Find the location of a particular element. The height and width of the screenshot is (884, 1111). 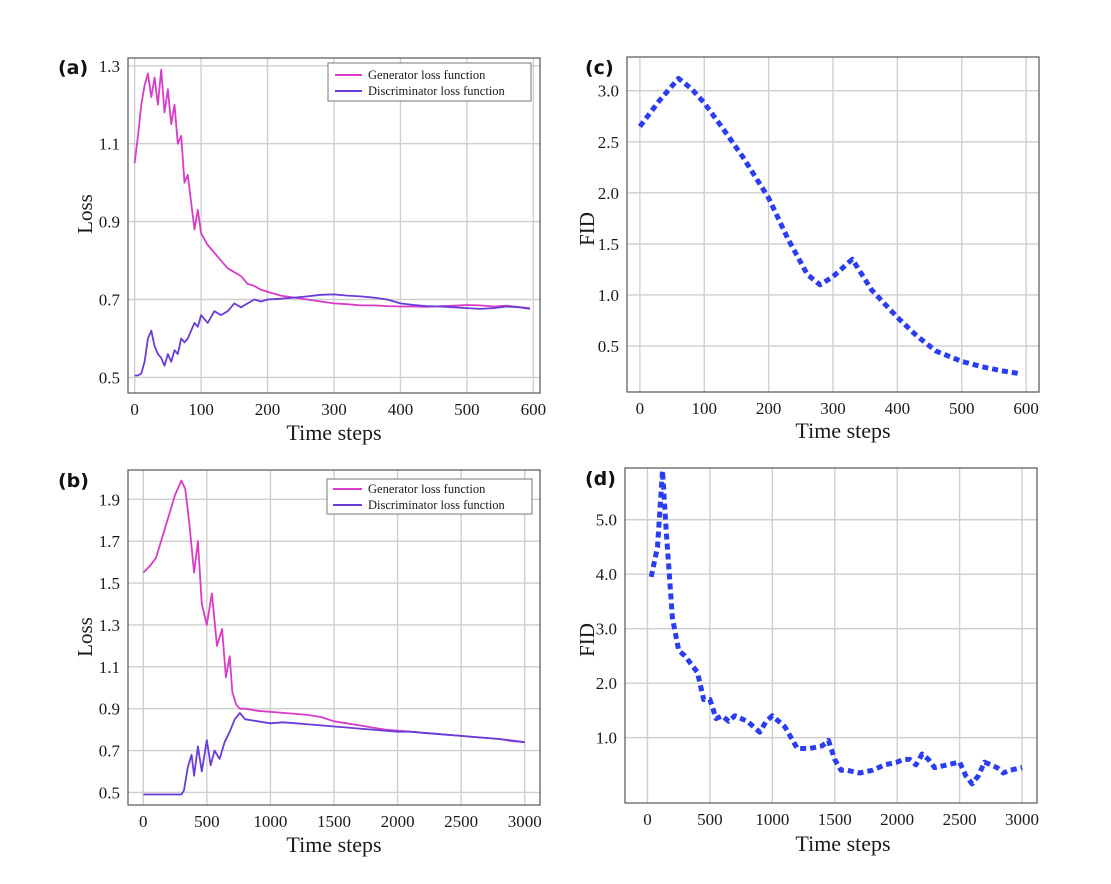

panel-b-y-axis-label: Loss is located at coordinates (85, 637).